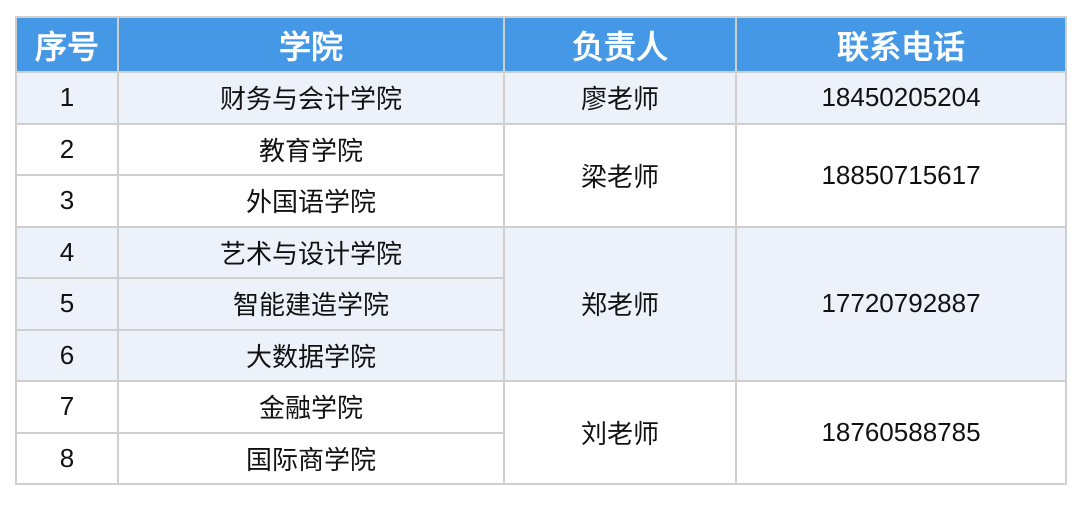  I want to click on table-row: 3 外国语学院, so click(540, 201).